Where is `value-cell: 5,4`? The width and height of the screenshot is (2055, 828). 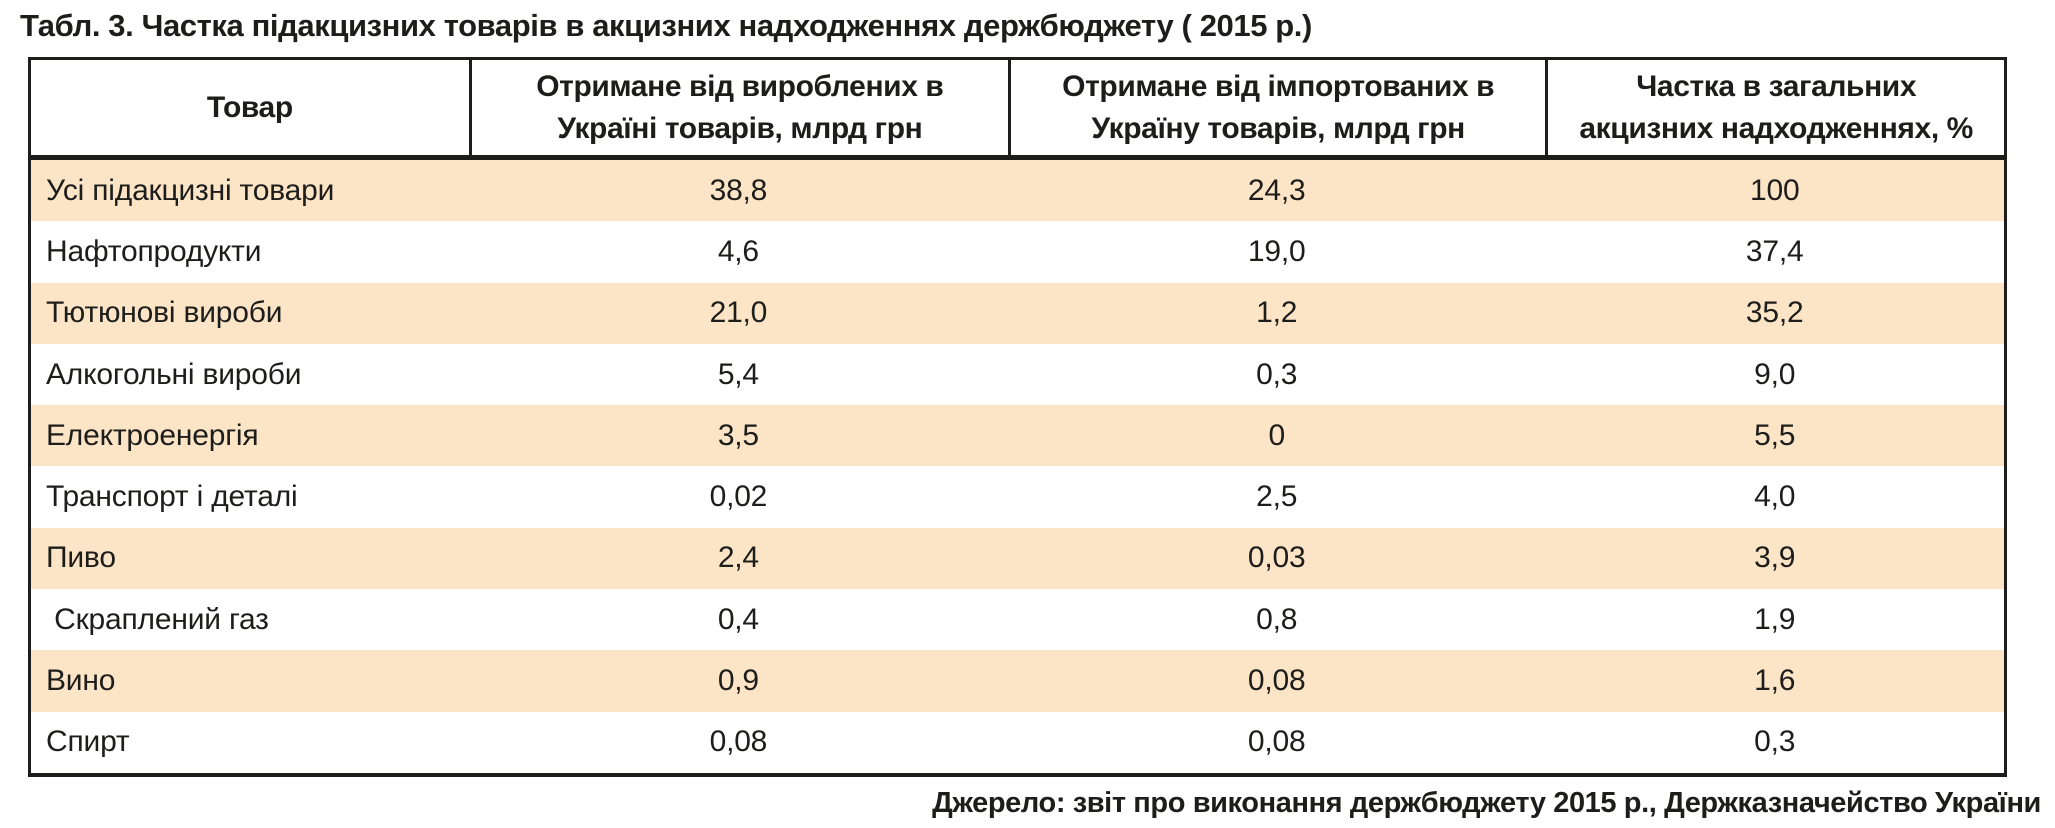 value-cell: 5,4 is located at coordinates (738, 374).